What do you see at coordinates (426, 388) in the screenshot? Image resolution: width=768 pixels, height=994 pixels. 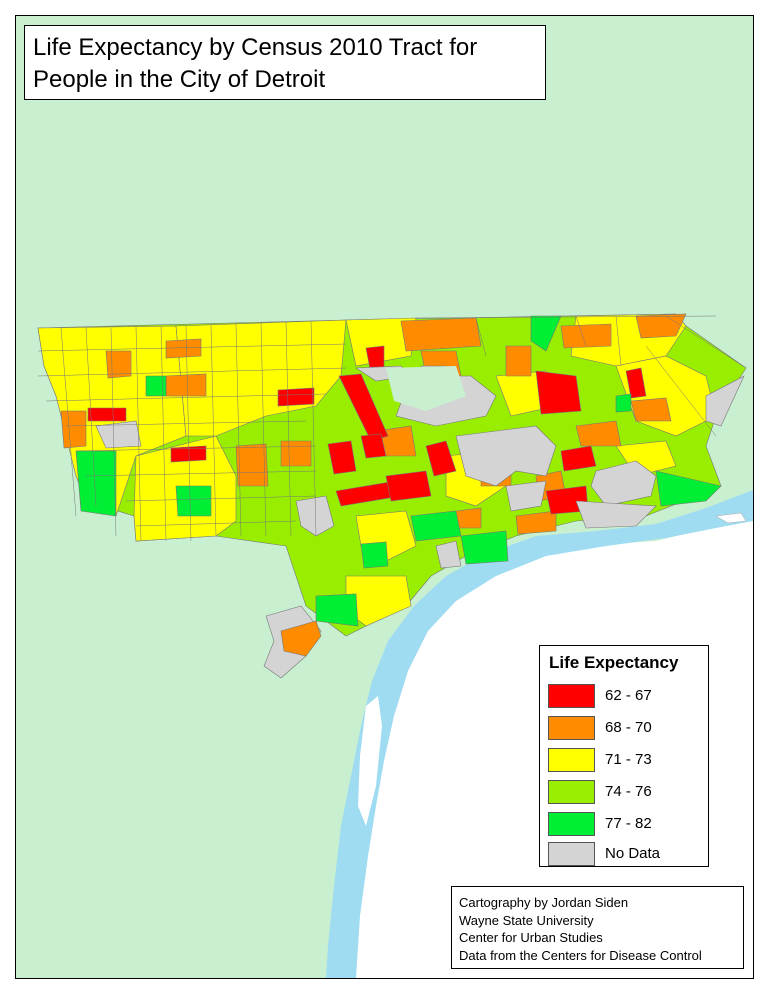 I see `gap-hamtramck` at bounding box center [426, 388].